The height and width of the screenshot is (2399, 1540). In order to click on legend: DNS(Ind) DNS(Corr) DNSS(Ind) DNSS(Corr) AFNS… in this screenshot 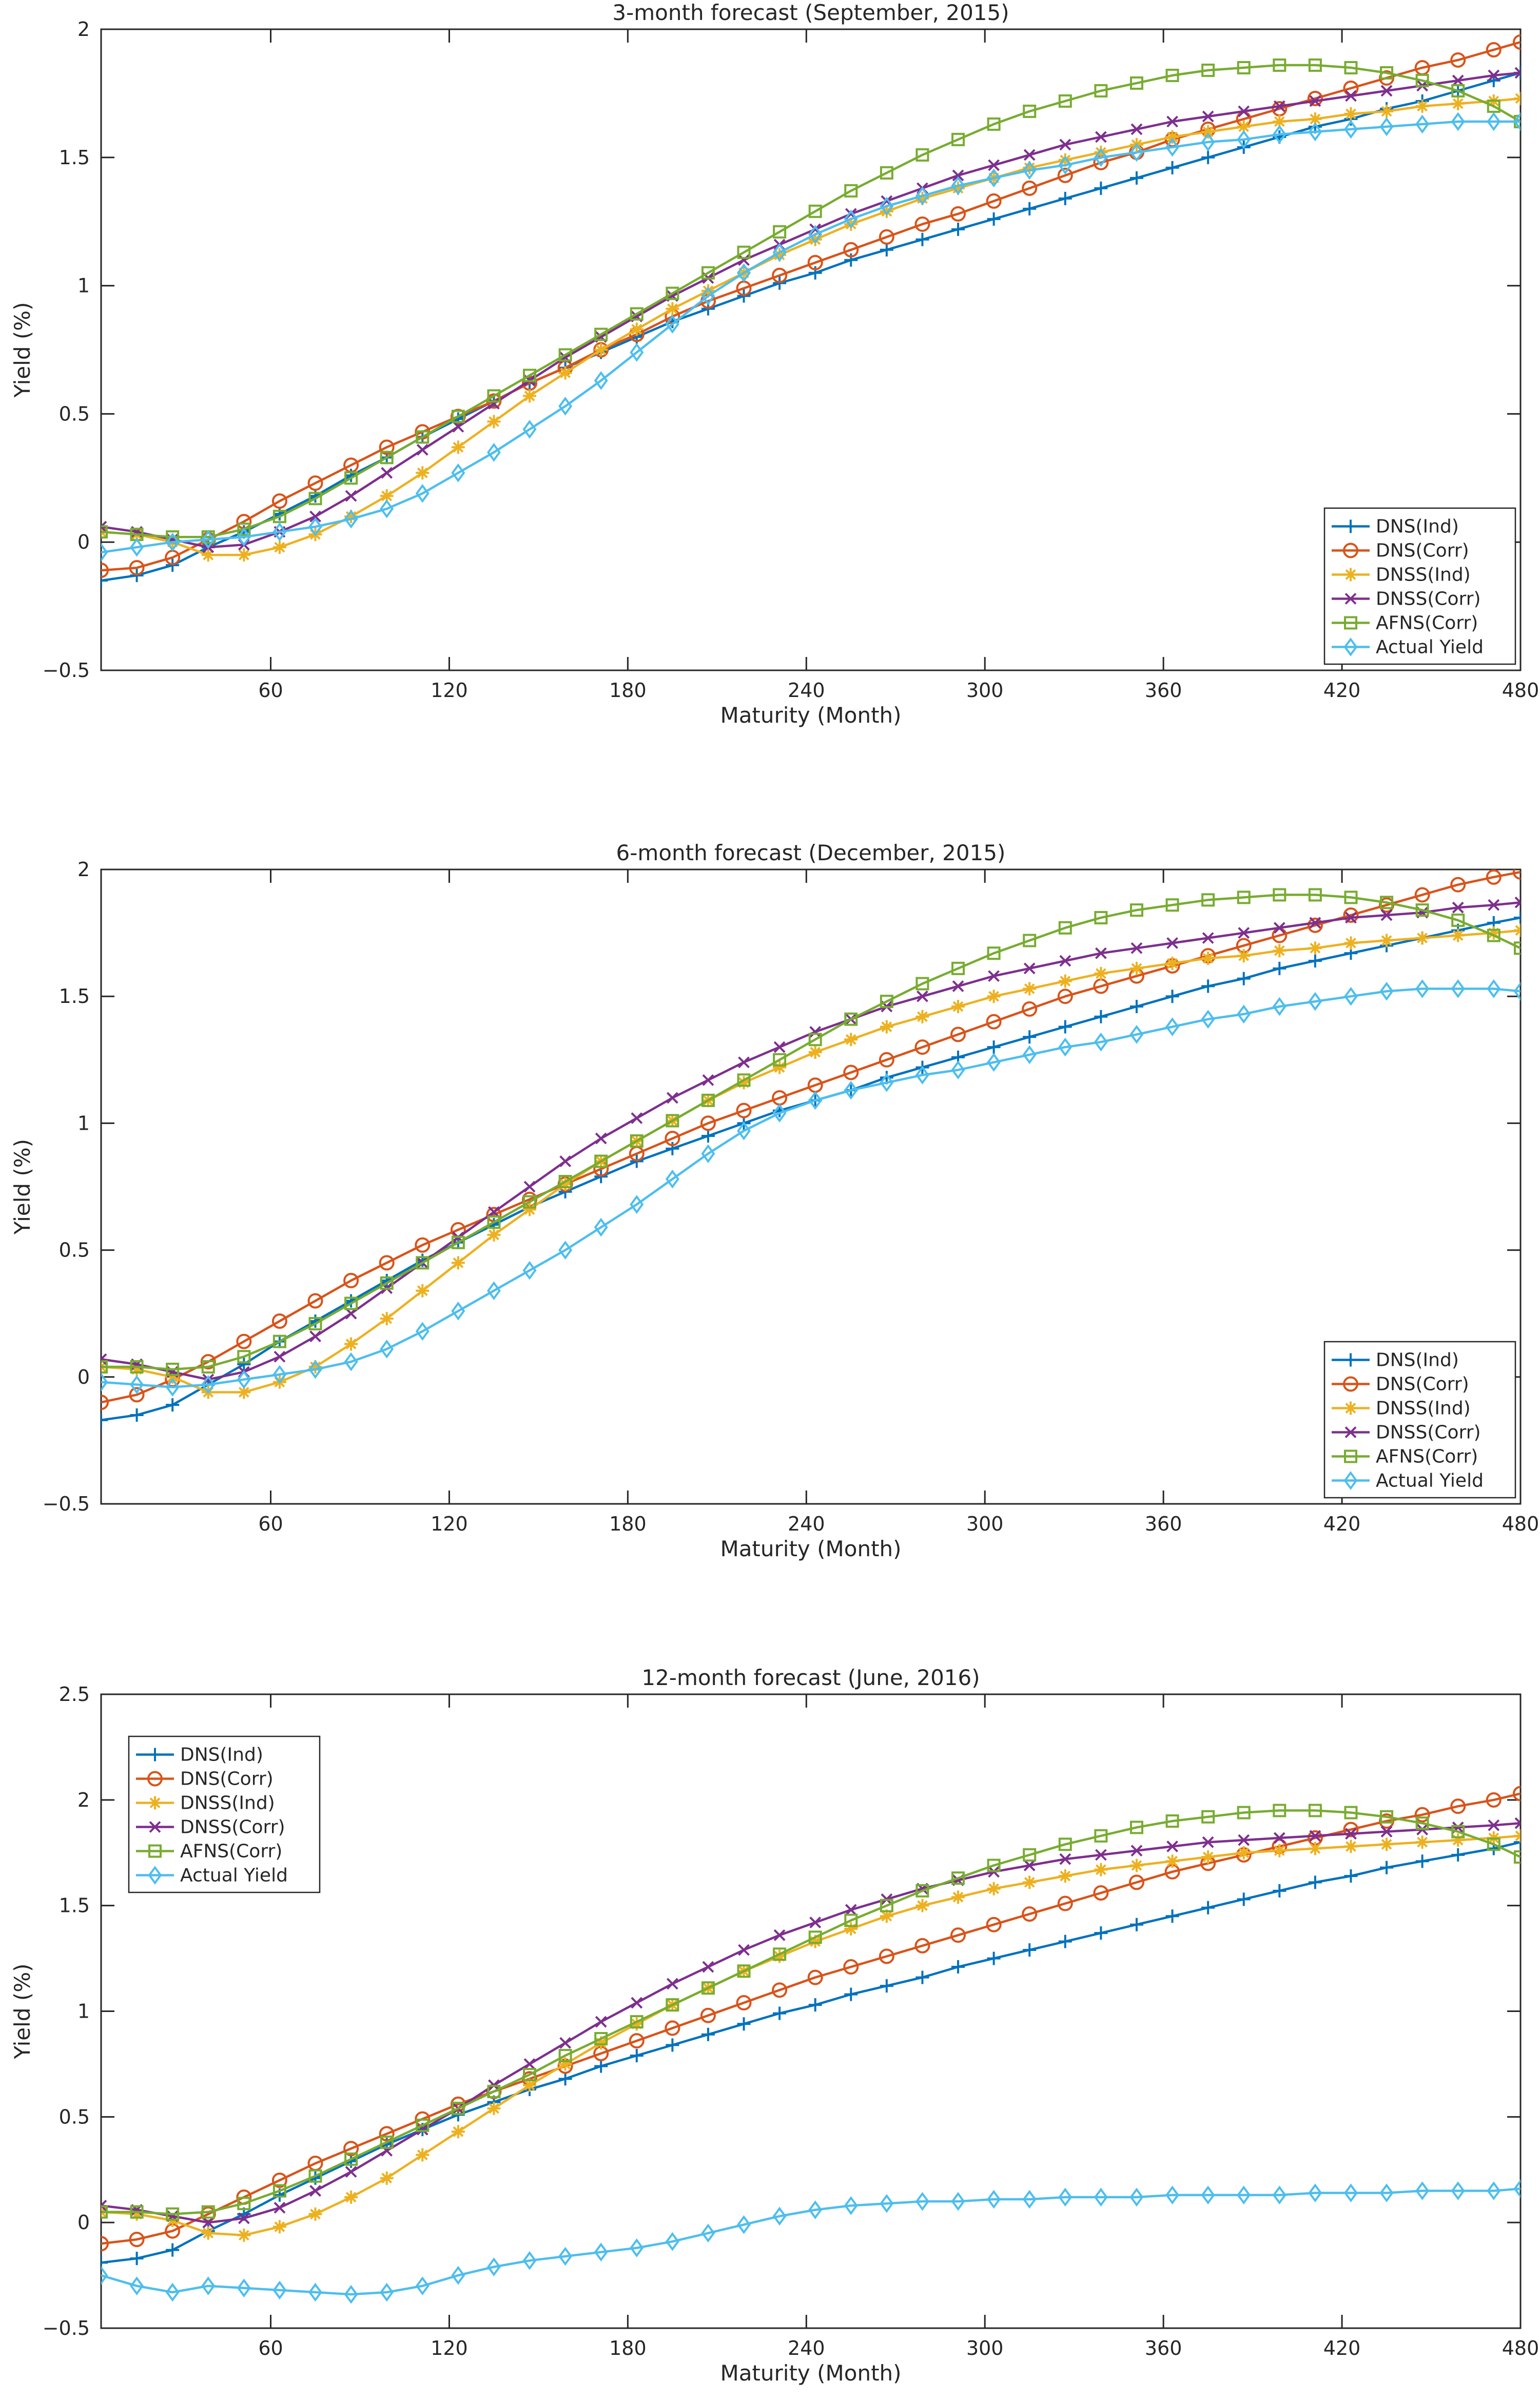, I will do `click(1419, 586)`.